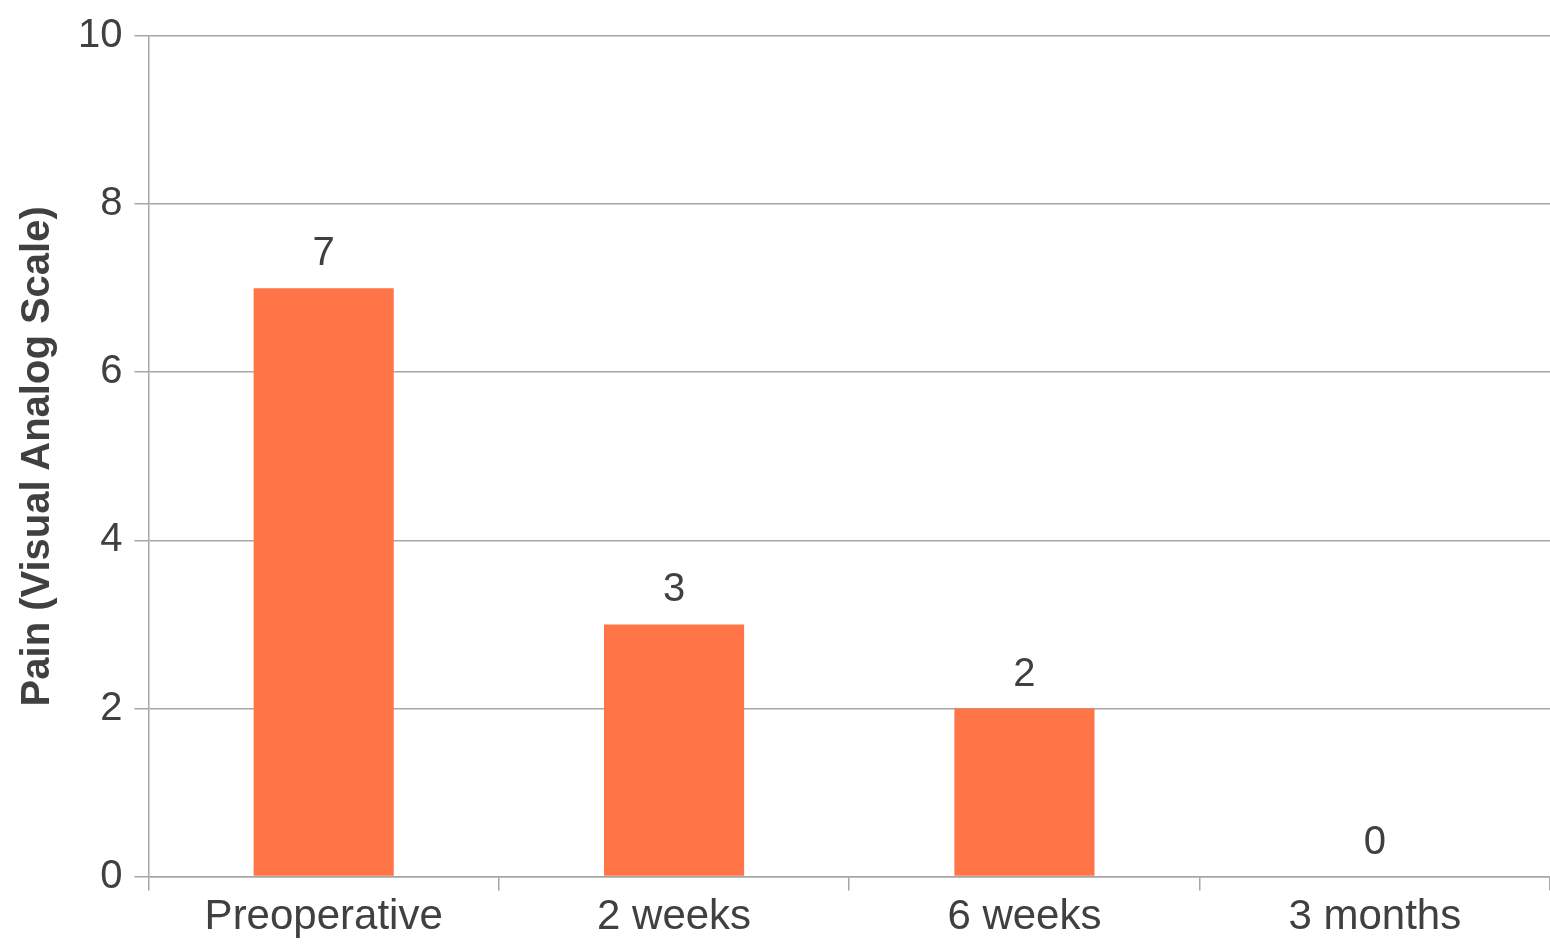  What do you see at coordinates (674, 587) in the screenshot?
I see `data-label: 3` at bounding box center [674, 587].